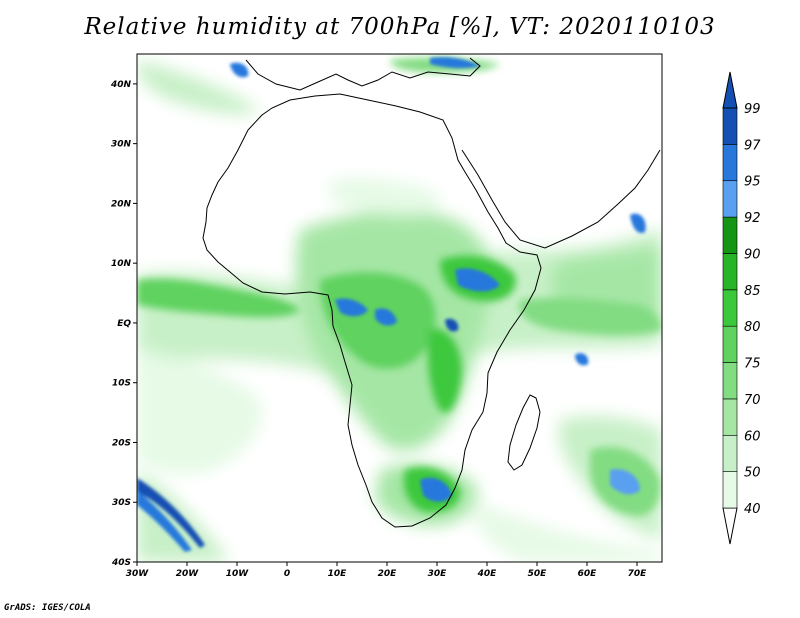  Describe the element at coordinates (436, 489) in the screenshot. I see `saturated-south-africa` at that location.